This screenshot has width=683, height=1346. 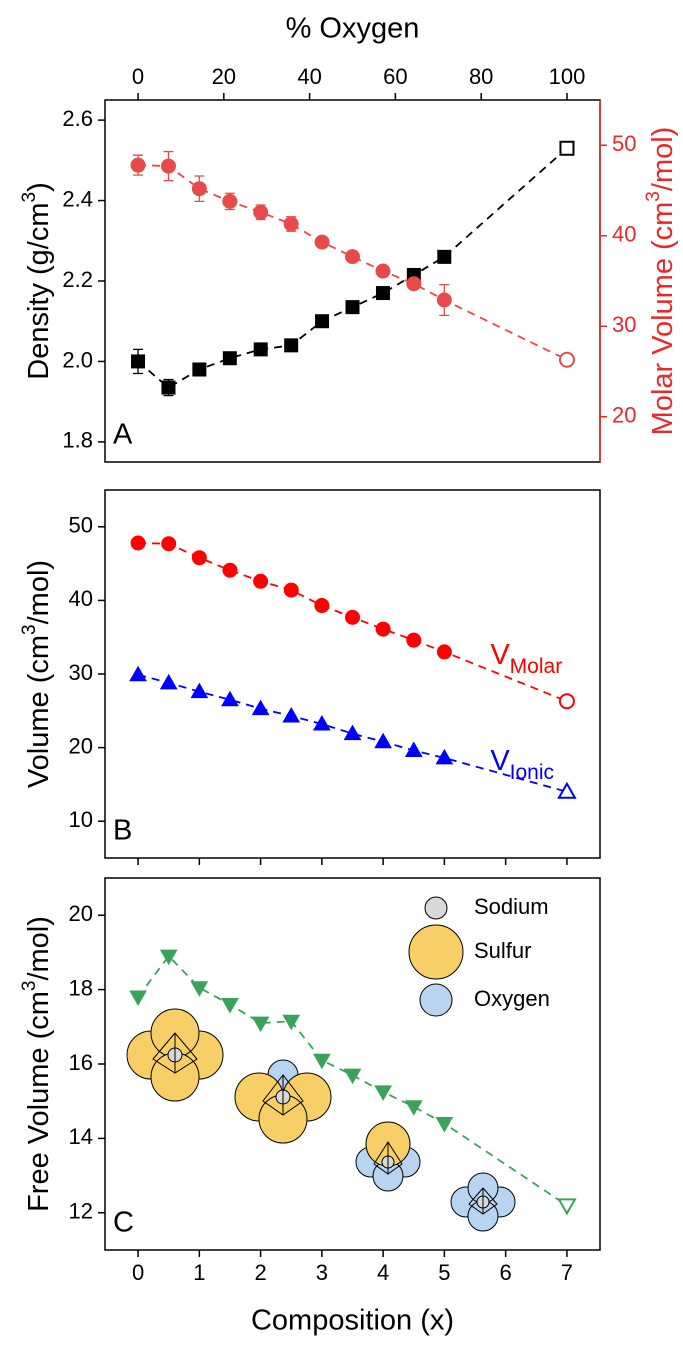 What do you see at coordinates (39, 1101) in the screenshot?
I see `label-part: Free Volume (cm` at bounding box center [39, 1101].